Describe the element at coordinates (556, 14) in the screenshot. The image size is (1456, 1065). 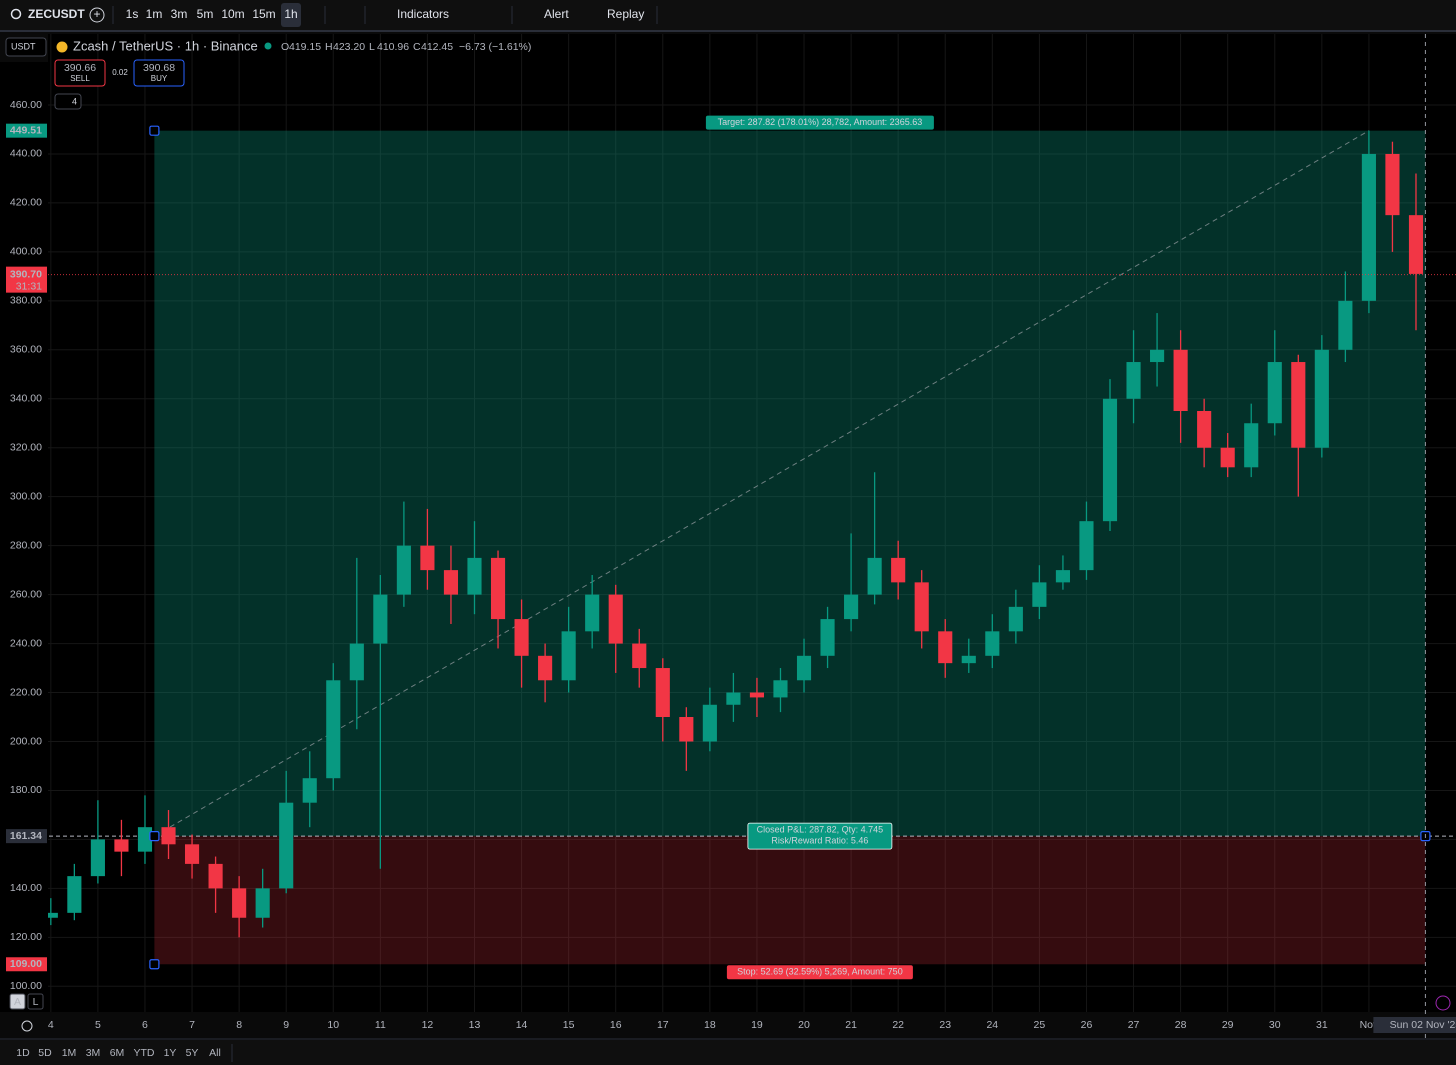
I see `alert-button: Alert` at that location.